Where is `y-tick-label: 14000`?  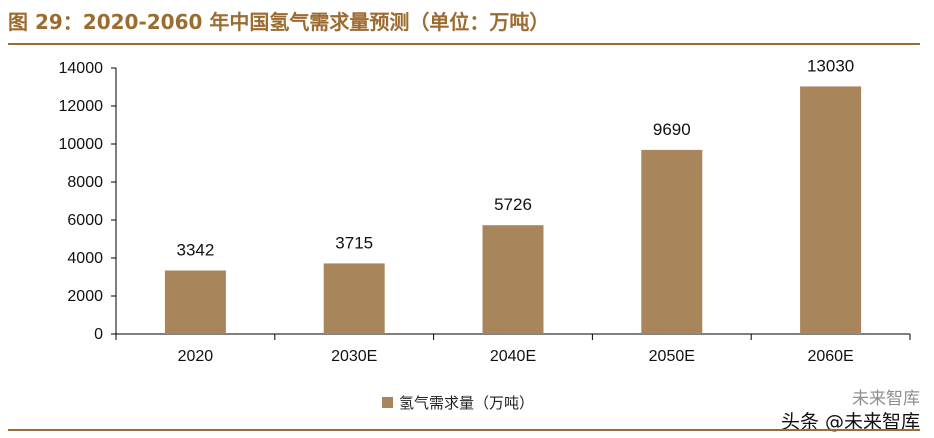
y-tick-label: 14000 is located at coordinates (81, 68).